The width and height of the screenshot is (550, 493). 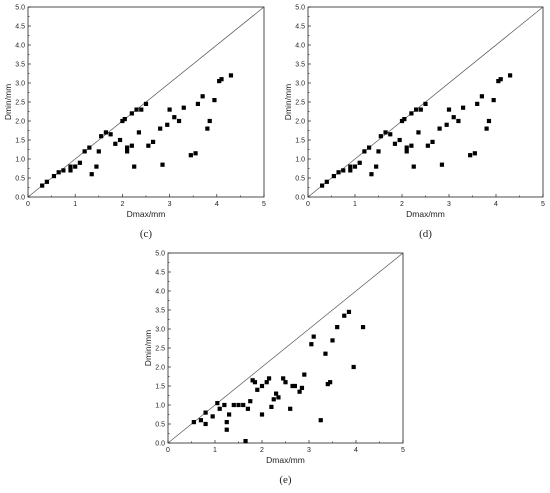 What do you see at coordinates (300, 198) in the screenshot?
I see `y-tick-label: 0.0` at bounding box center [300, 198].